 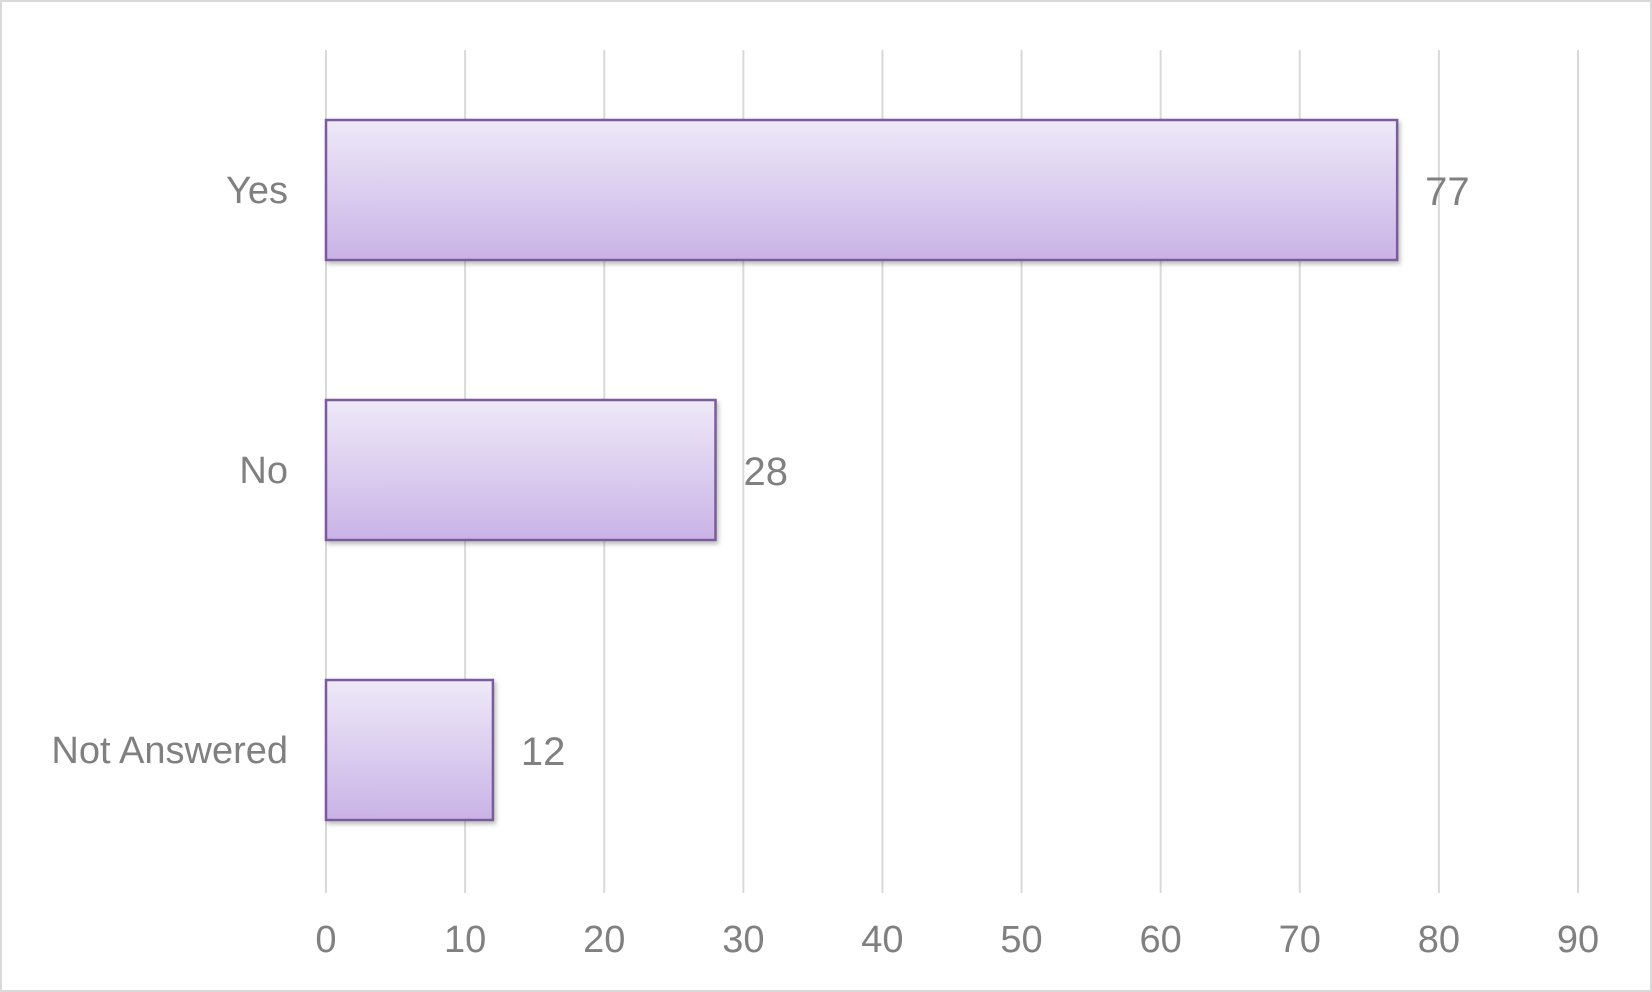 I want to click on x-tick-label: 30, so click(x=743, y=940).